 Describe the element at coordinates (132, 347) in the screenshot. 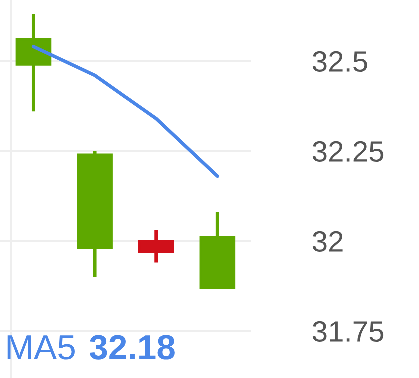

I see `annotation: 32.18` at that location.